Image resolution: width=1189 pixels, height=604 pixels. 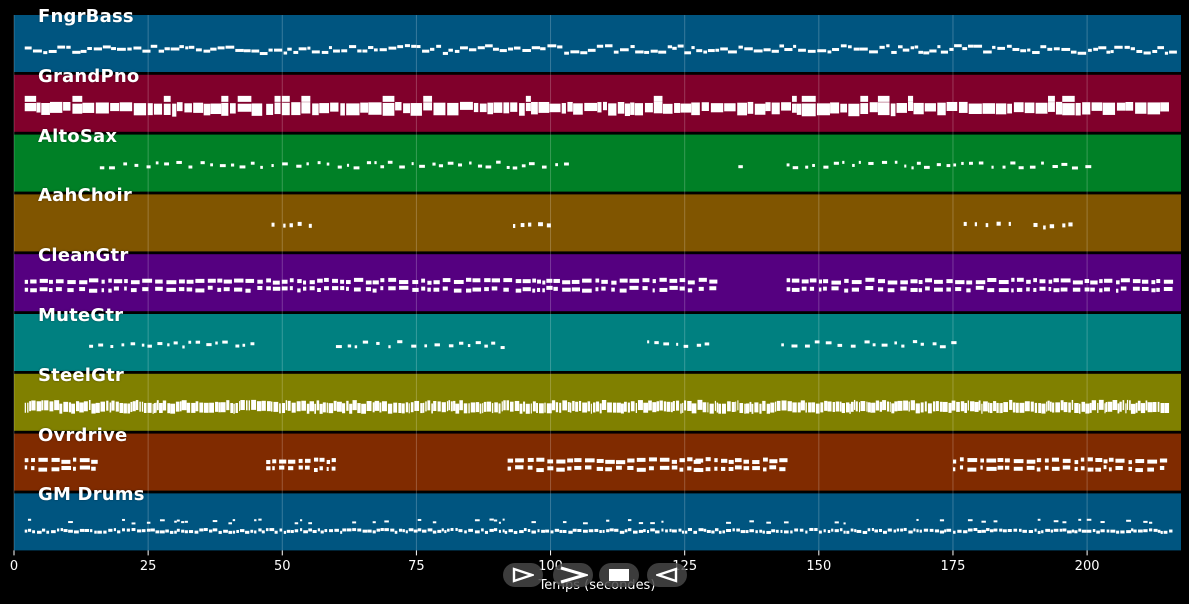 I want to click on notes-aahchoir, so click(x=672, y=225).